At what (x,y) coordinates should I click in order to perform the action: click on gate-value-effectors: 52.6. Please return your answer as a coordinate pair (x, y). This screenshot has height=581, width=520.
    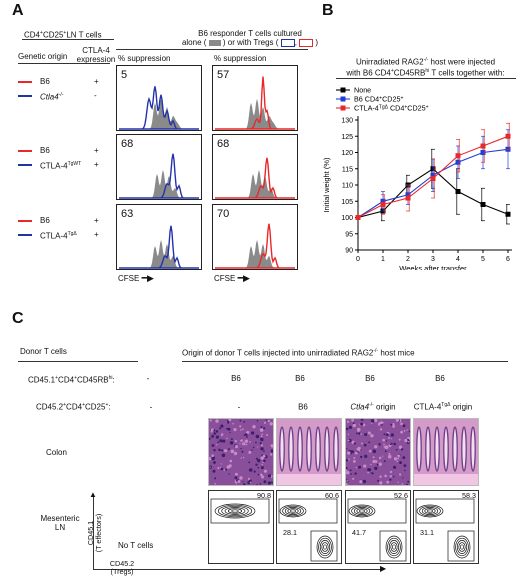
    Looking at the image, I should click on (401, 495).